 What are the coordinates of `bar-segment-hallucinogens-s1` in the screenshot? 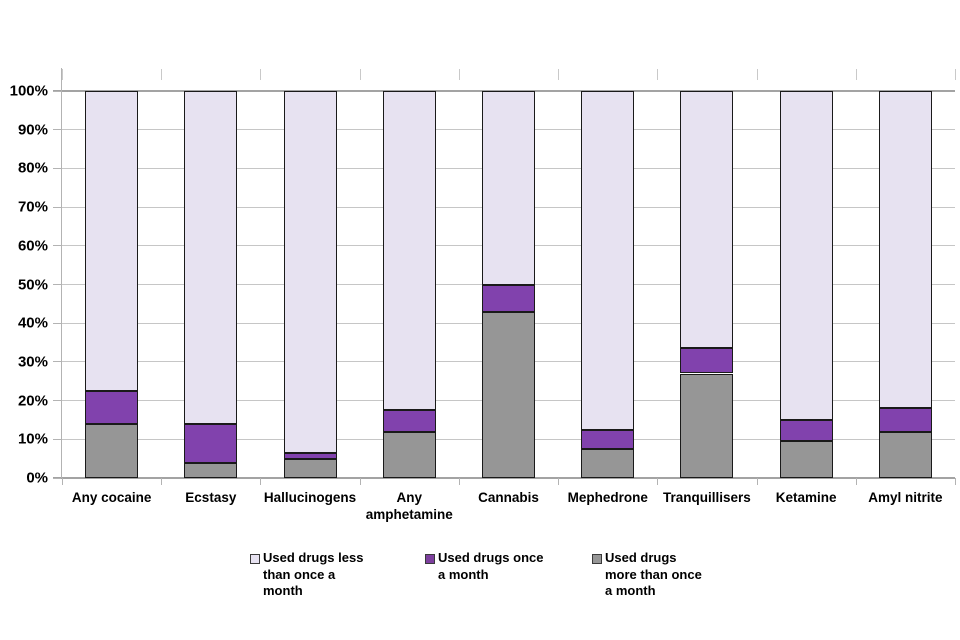 It's located at (310, 455).